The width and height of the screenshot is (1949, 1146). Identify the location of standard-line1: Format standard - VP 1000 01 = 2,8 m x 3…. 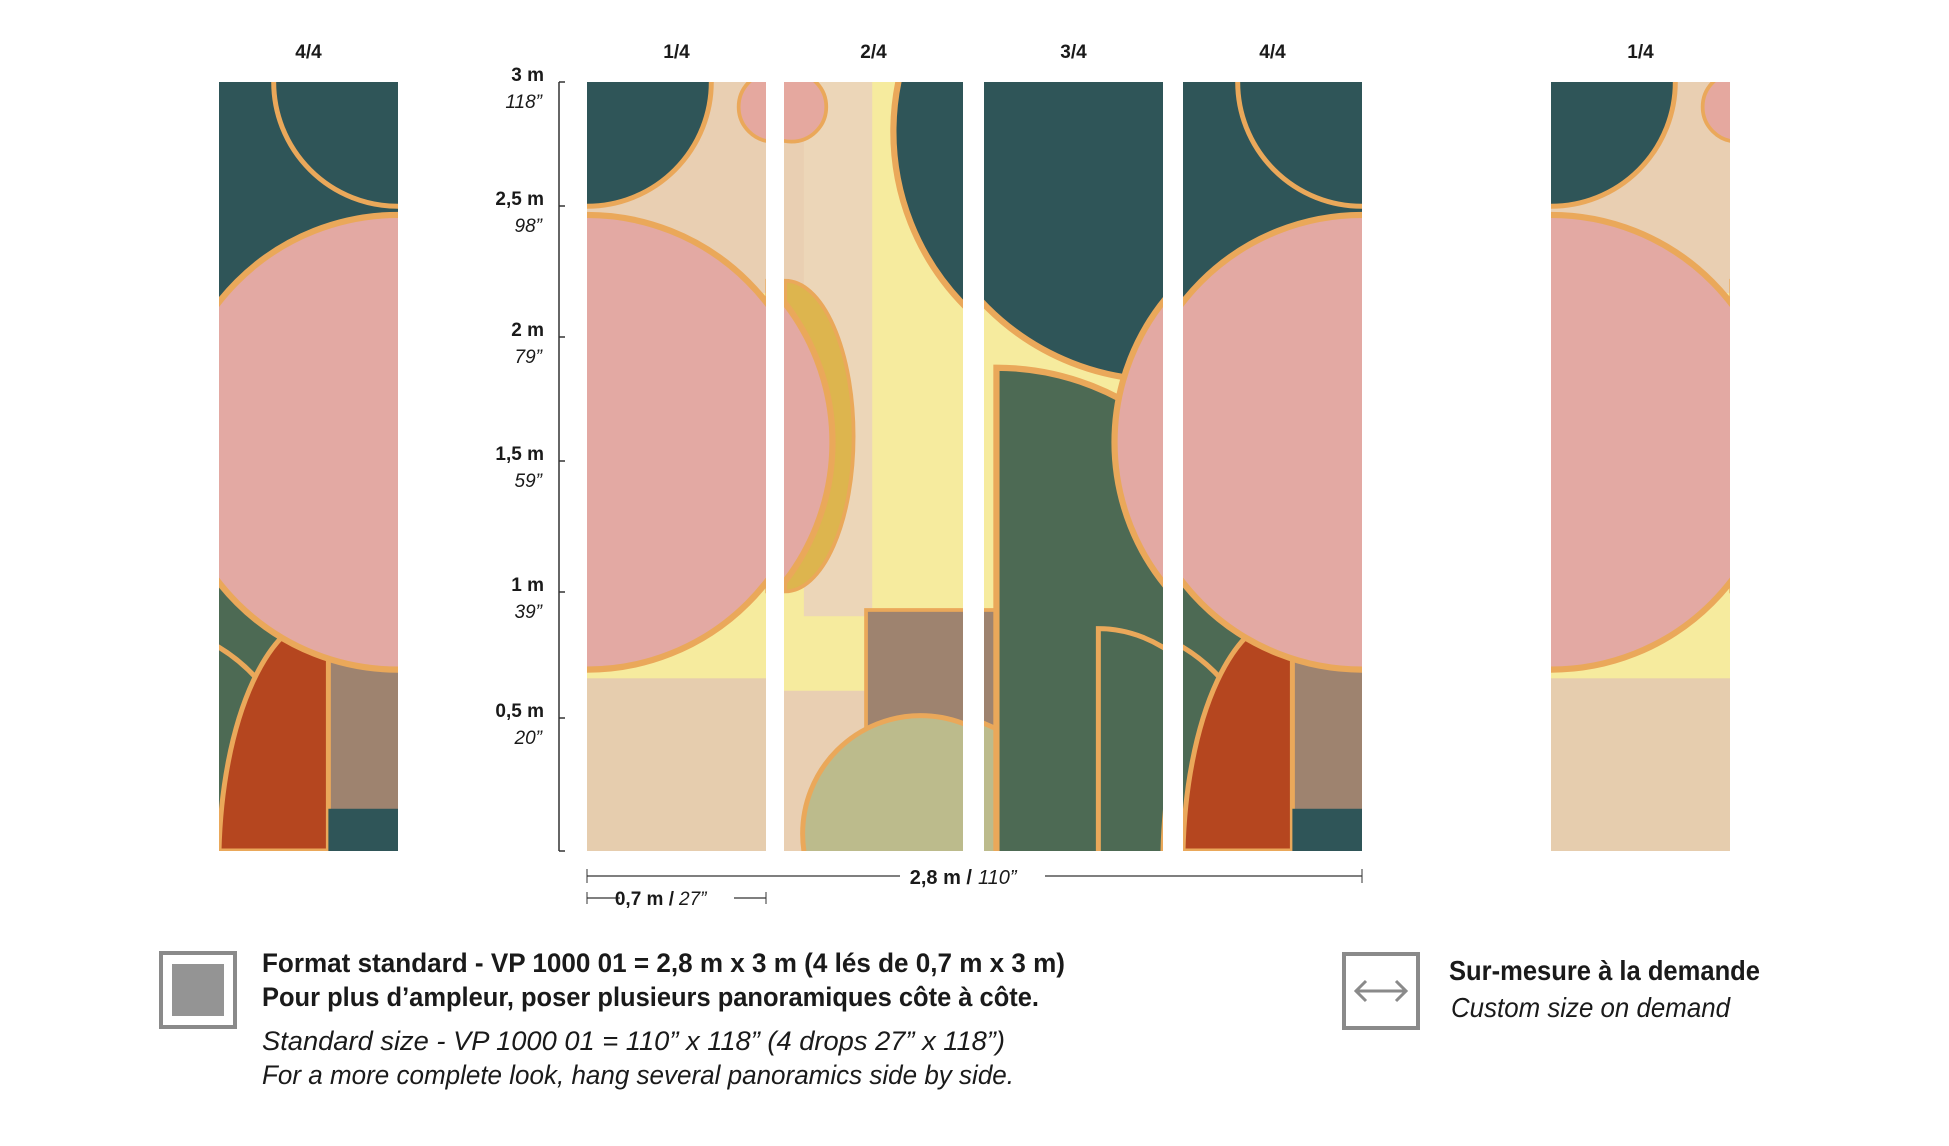
(663, 963).